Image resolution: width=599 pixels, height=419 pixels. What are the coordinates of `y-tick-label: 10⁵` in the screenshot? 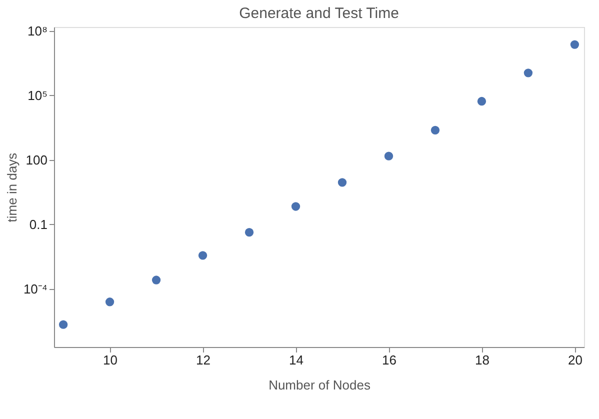 It's located at (38, 95).